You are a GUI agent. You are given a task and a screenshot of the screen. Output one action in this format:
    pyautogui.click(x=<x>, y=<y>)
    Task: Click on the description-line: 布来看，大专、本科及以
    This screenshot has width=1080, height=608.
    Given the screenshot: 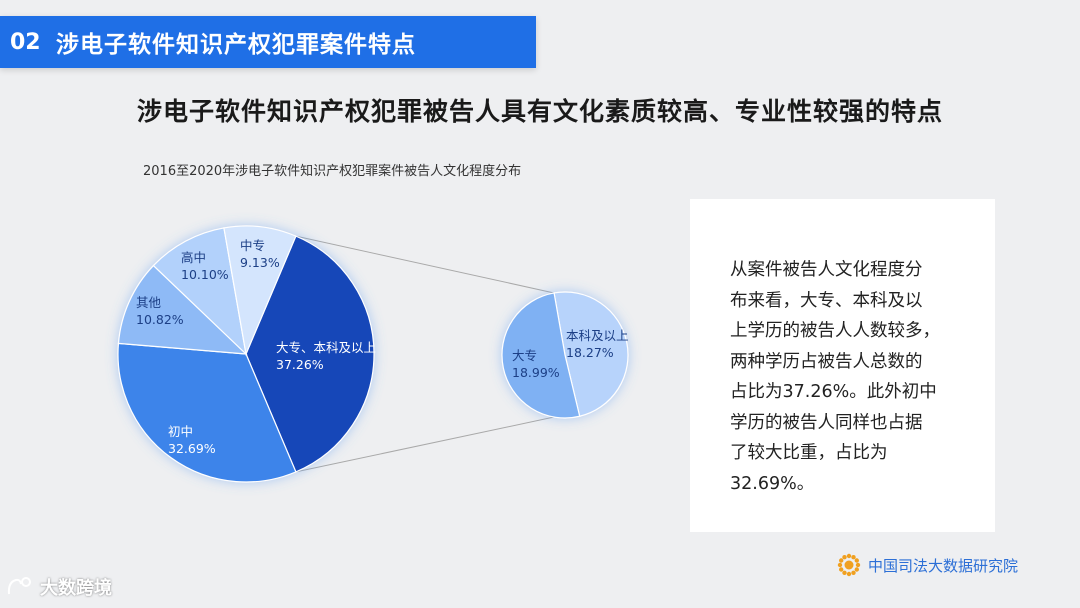 What is the action you would take?
    pyautogui.click(x=826, y=300)
    